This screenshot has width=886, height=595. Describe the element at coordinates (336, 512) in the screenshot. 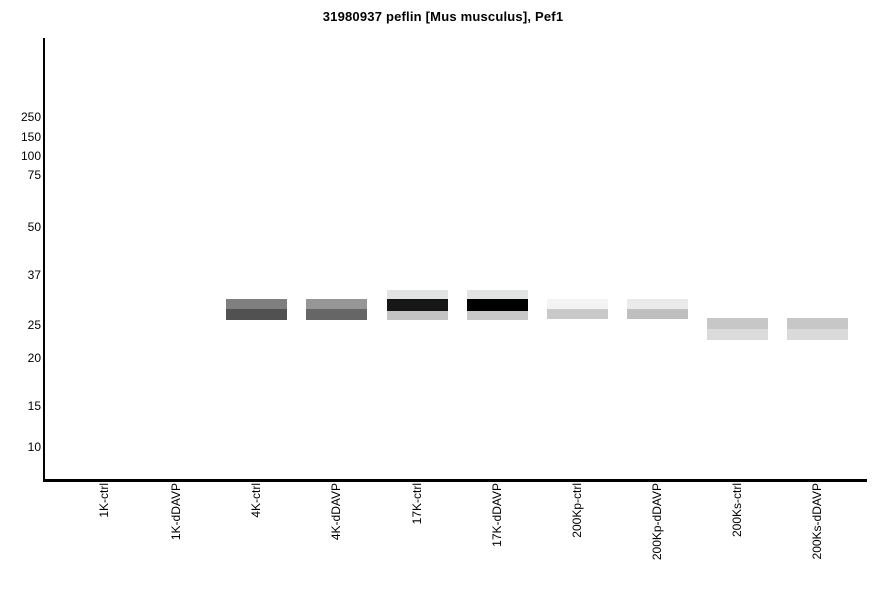

I see `x-label-4K-dDAVP: 4K-dDAVP` at that location.